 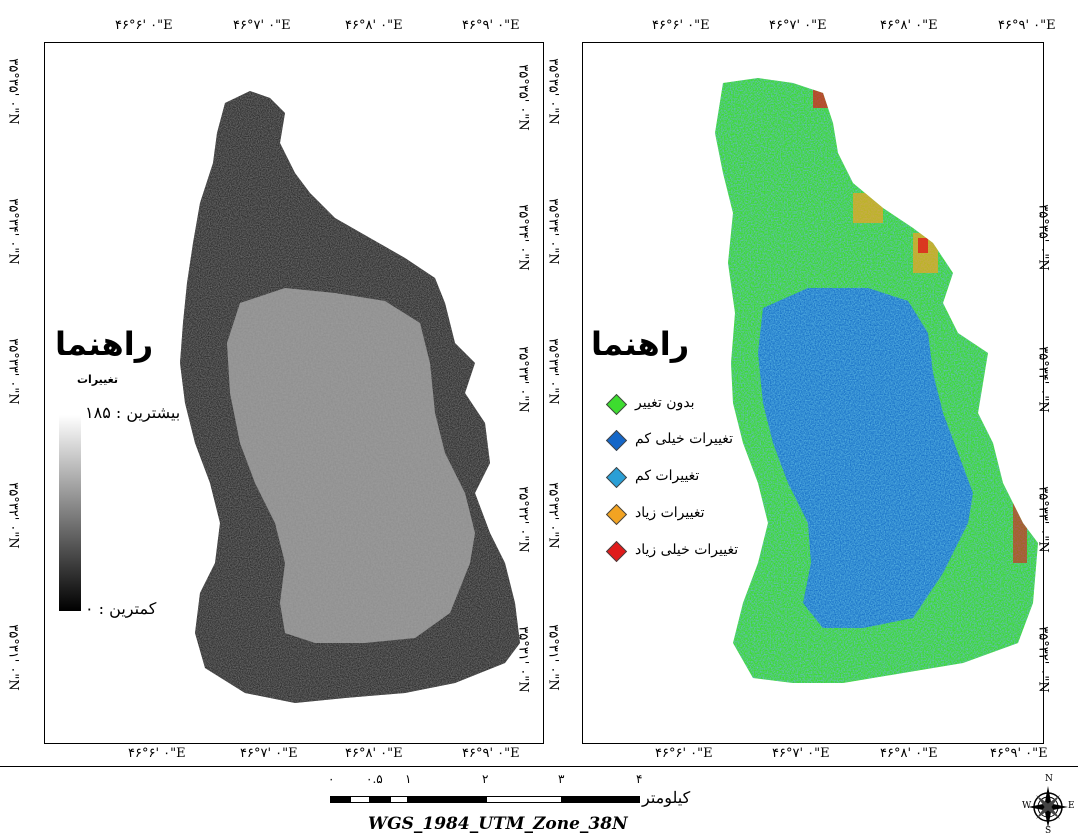 What do you see at coordinates (374, 25) in the screenshot?
I see `left-top-tick: ۴۶°۸' ۰"E` at bounding box center [374, 25].